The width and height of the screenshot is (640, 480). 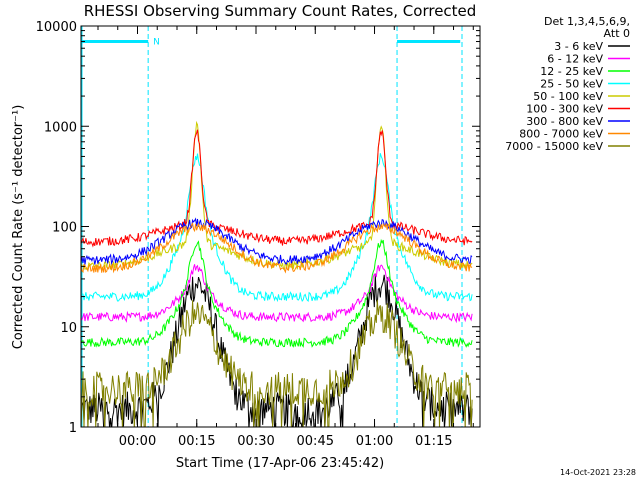 What do you see at coordinates (617, 33) in the screenshot?
I see `legend-header-line-2: Att 0` at bounding box center [617, 33].